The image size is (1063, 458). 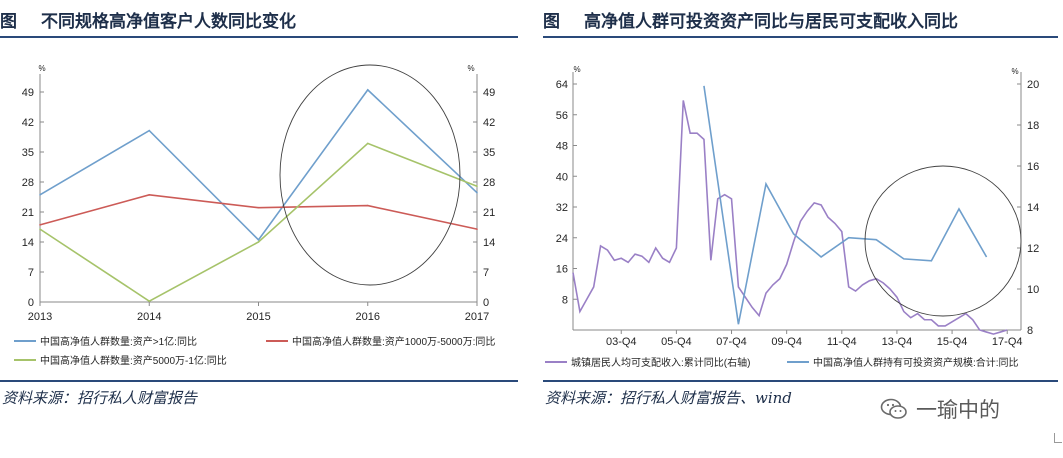 What do you see at coordinates (565, 300) in the screenshot?
I see `y-tick-label: 8` at bounding box center [565, 300].